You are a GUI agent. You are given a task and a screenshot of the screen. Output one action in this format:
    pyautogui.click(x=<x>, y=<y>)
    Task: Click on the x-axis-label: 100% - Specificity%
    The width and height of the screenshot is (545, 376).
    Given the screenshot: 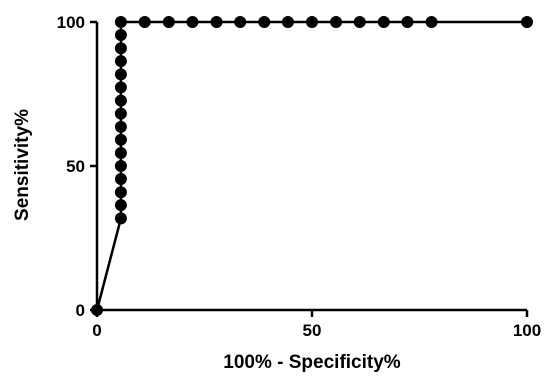 What is the action you would take?
    pyautogui.click(x=312, y=362)
    